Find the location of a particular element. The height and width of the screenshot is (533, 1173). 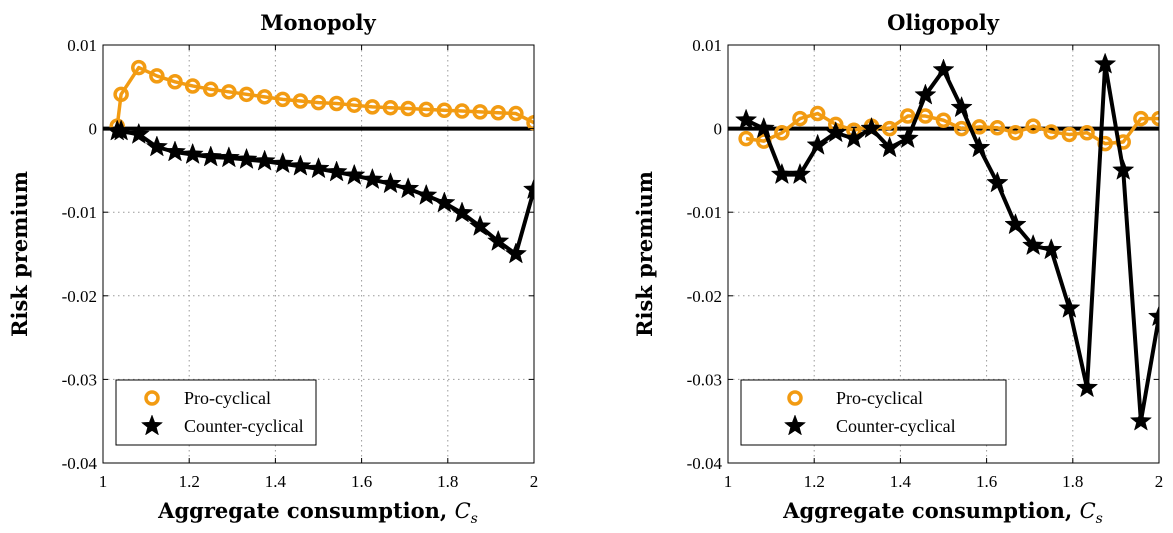

x-tick-label: 1.8 is located at coordinates (1072, 481).